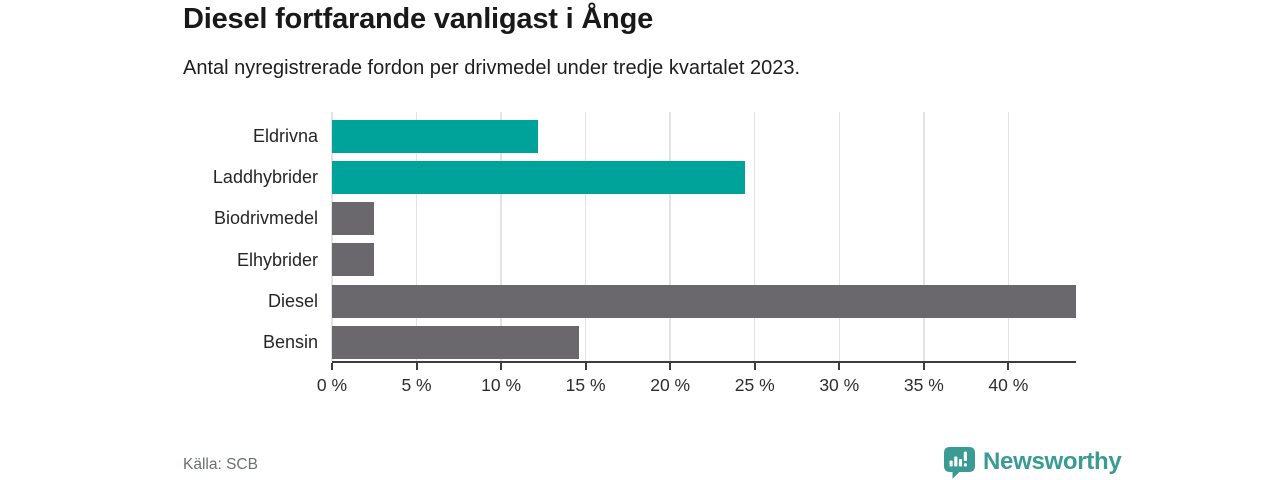  What do you see at coordinates (220, 464) in the screenshot?
I see `source-label: Källa: SCB` at bounding box center [220, 464].